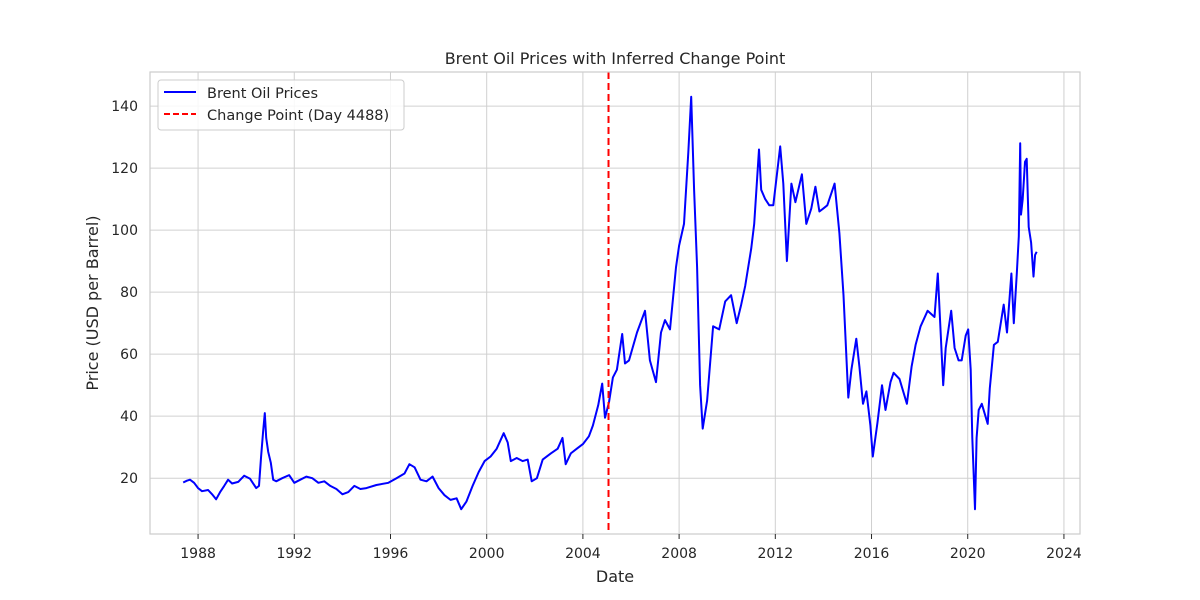  I want to click on x-tick-label: 2016, so click(872, 554).